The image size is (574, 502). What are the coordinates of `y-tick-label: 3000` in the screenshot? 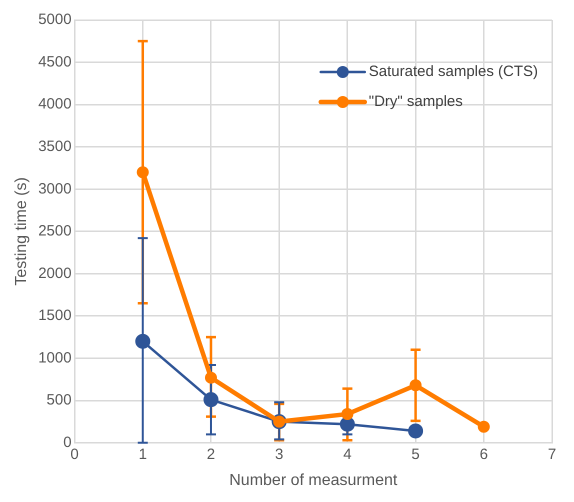 It's located at (55, 189).